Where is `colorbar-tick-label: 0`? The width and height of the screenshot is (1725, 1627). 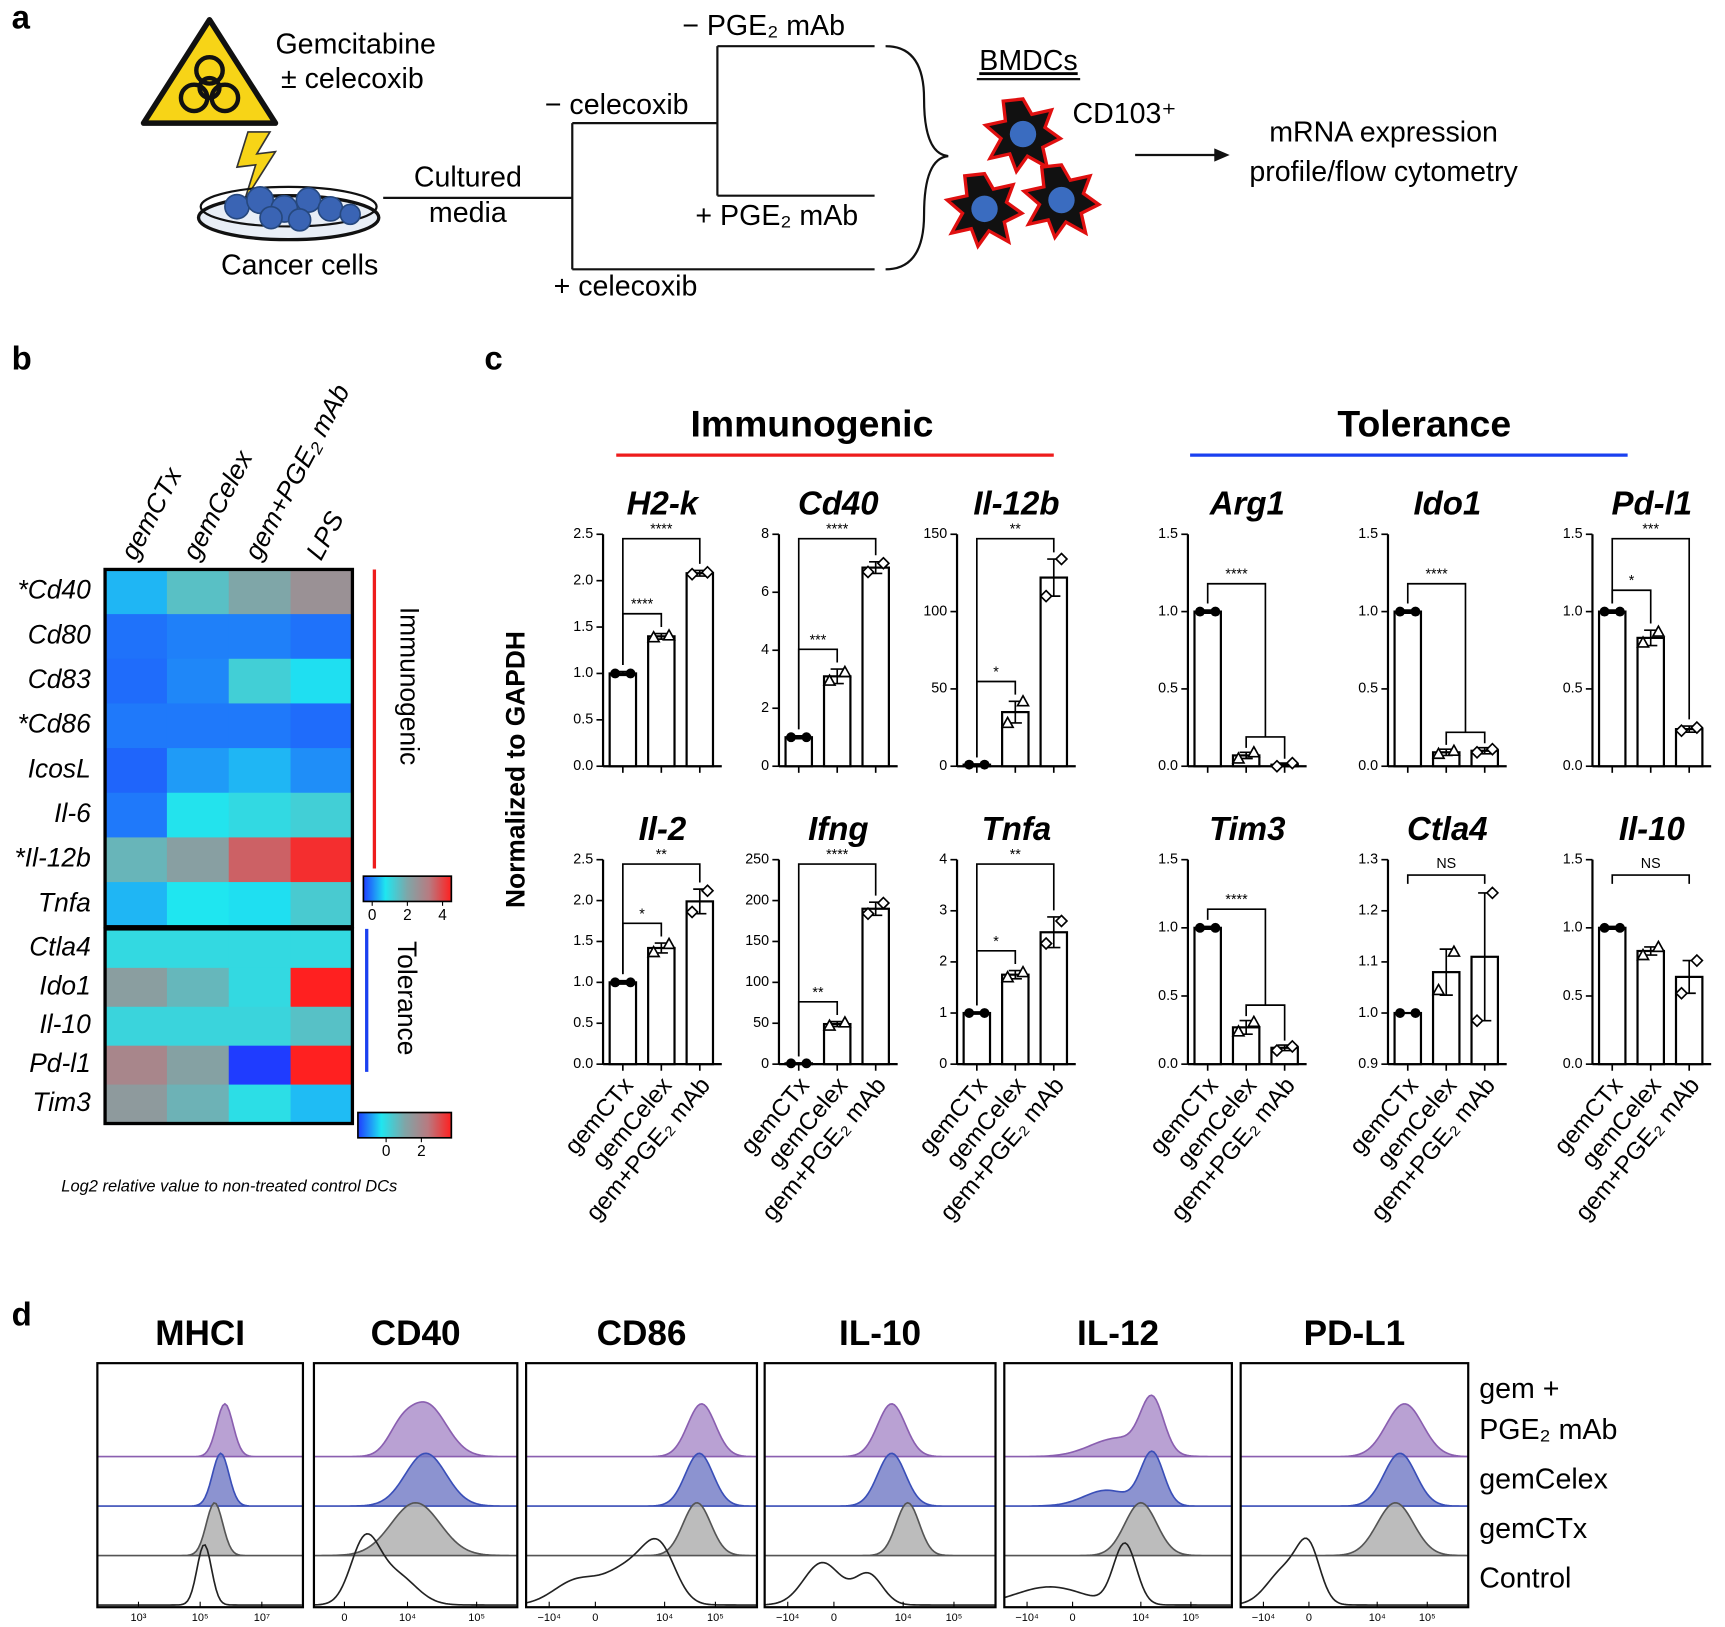 colorbar-tick-label: 0 is located at coordinates (372, 915).